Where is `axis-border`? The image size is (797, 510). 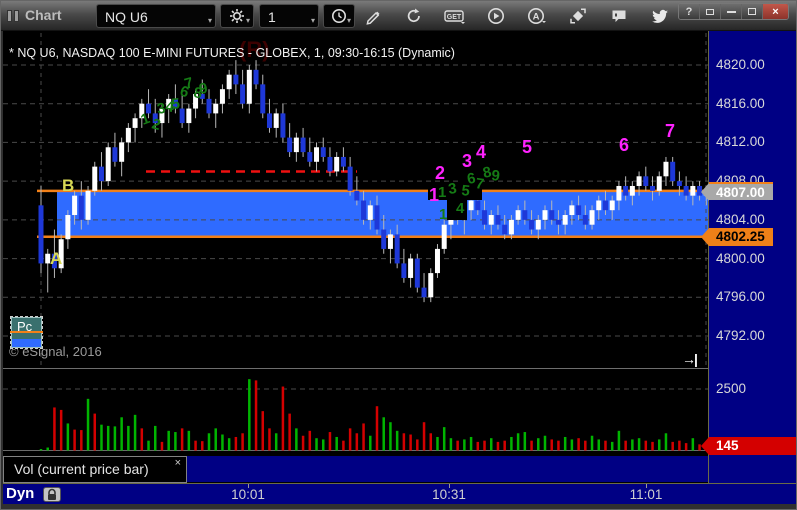
axis-border is located at coordinates (708, 257).